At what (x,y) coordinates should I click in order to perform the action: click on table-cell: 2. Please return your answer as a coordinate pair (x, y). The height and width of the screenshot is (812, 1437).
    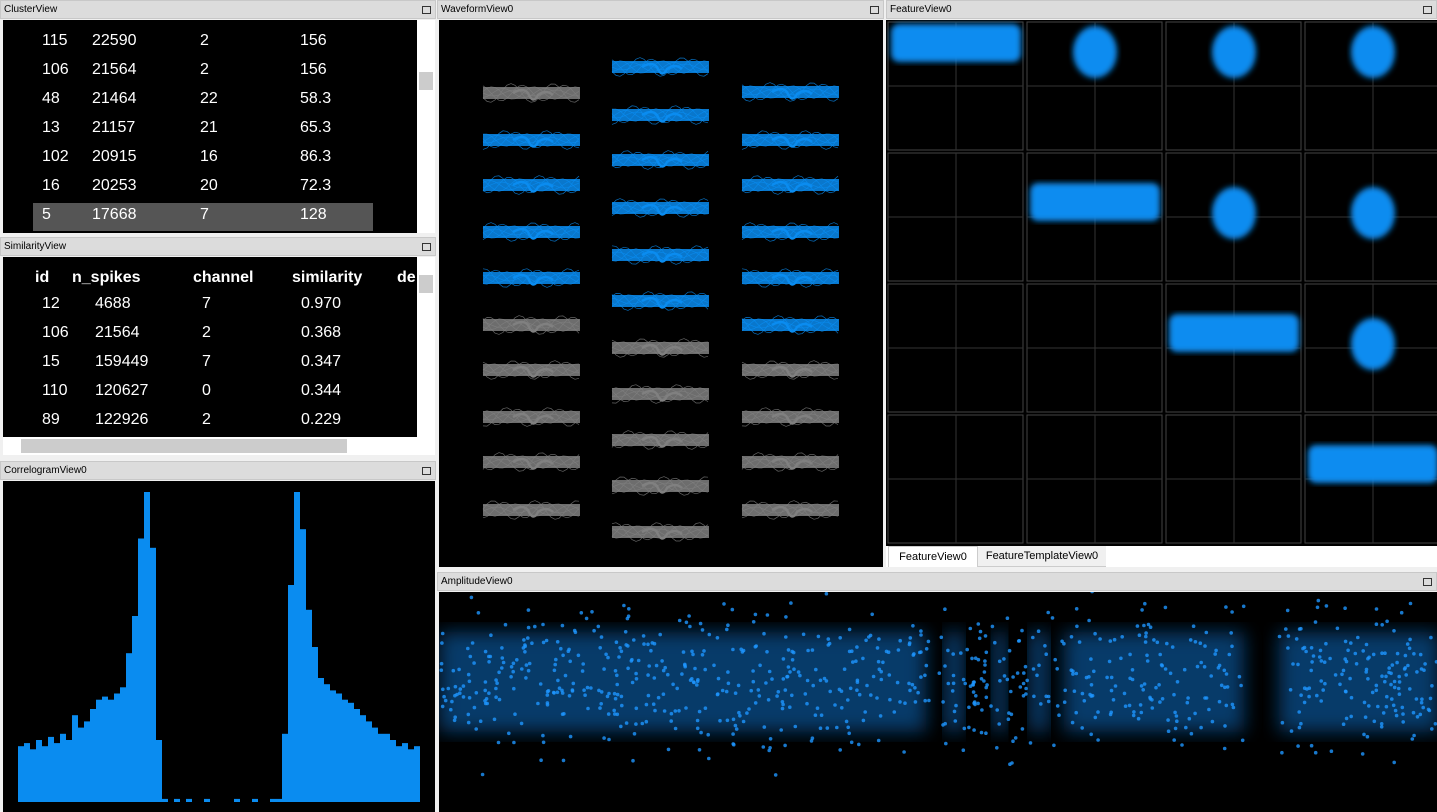
    Looking at the image, I should click on (206, 419).